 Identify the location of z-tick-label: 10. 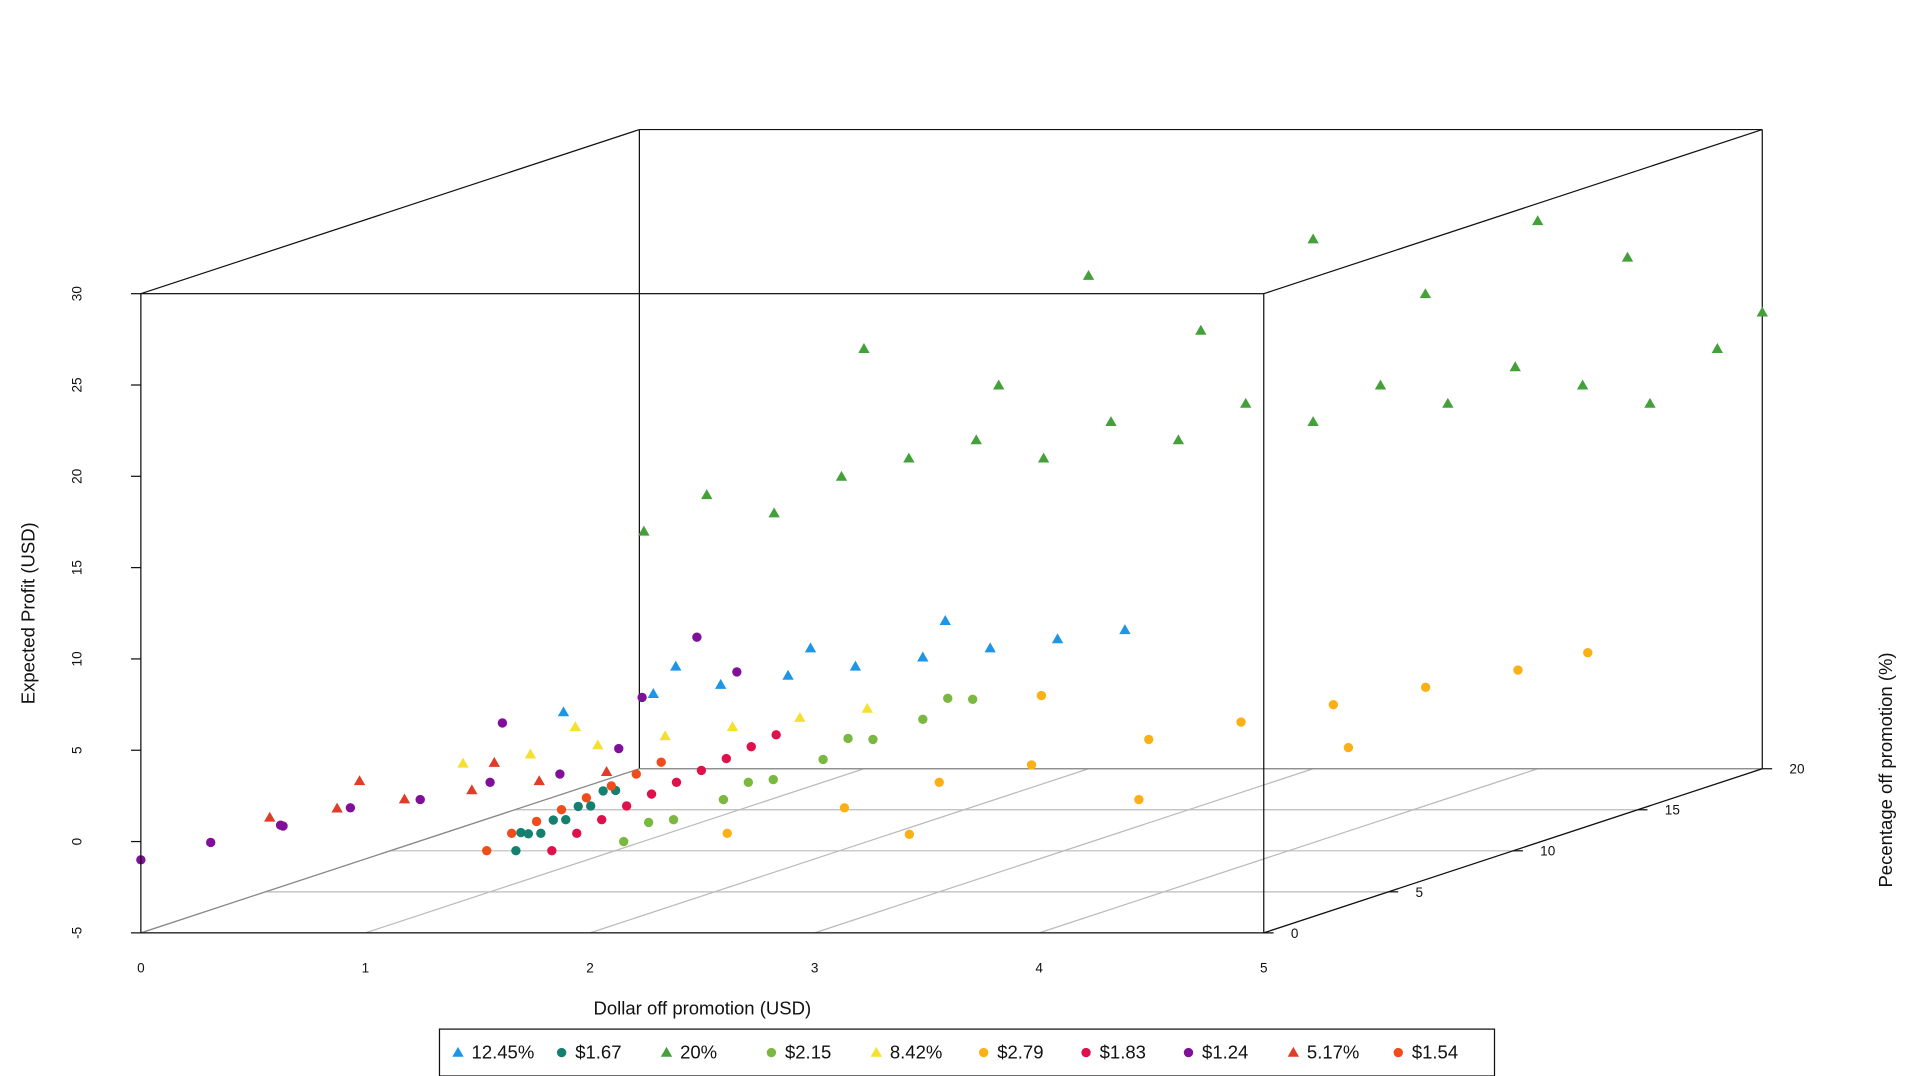
(77, 659).